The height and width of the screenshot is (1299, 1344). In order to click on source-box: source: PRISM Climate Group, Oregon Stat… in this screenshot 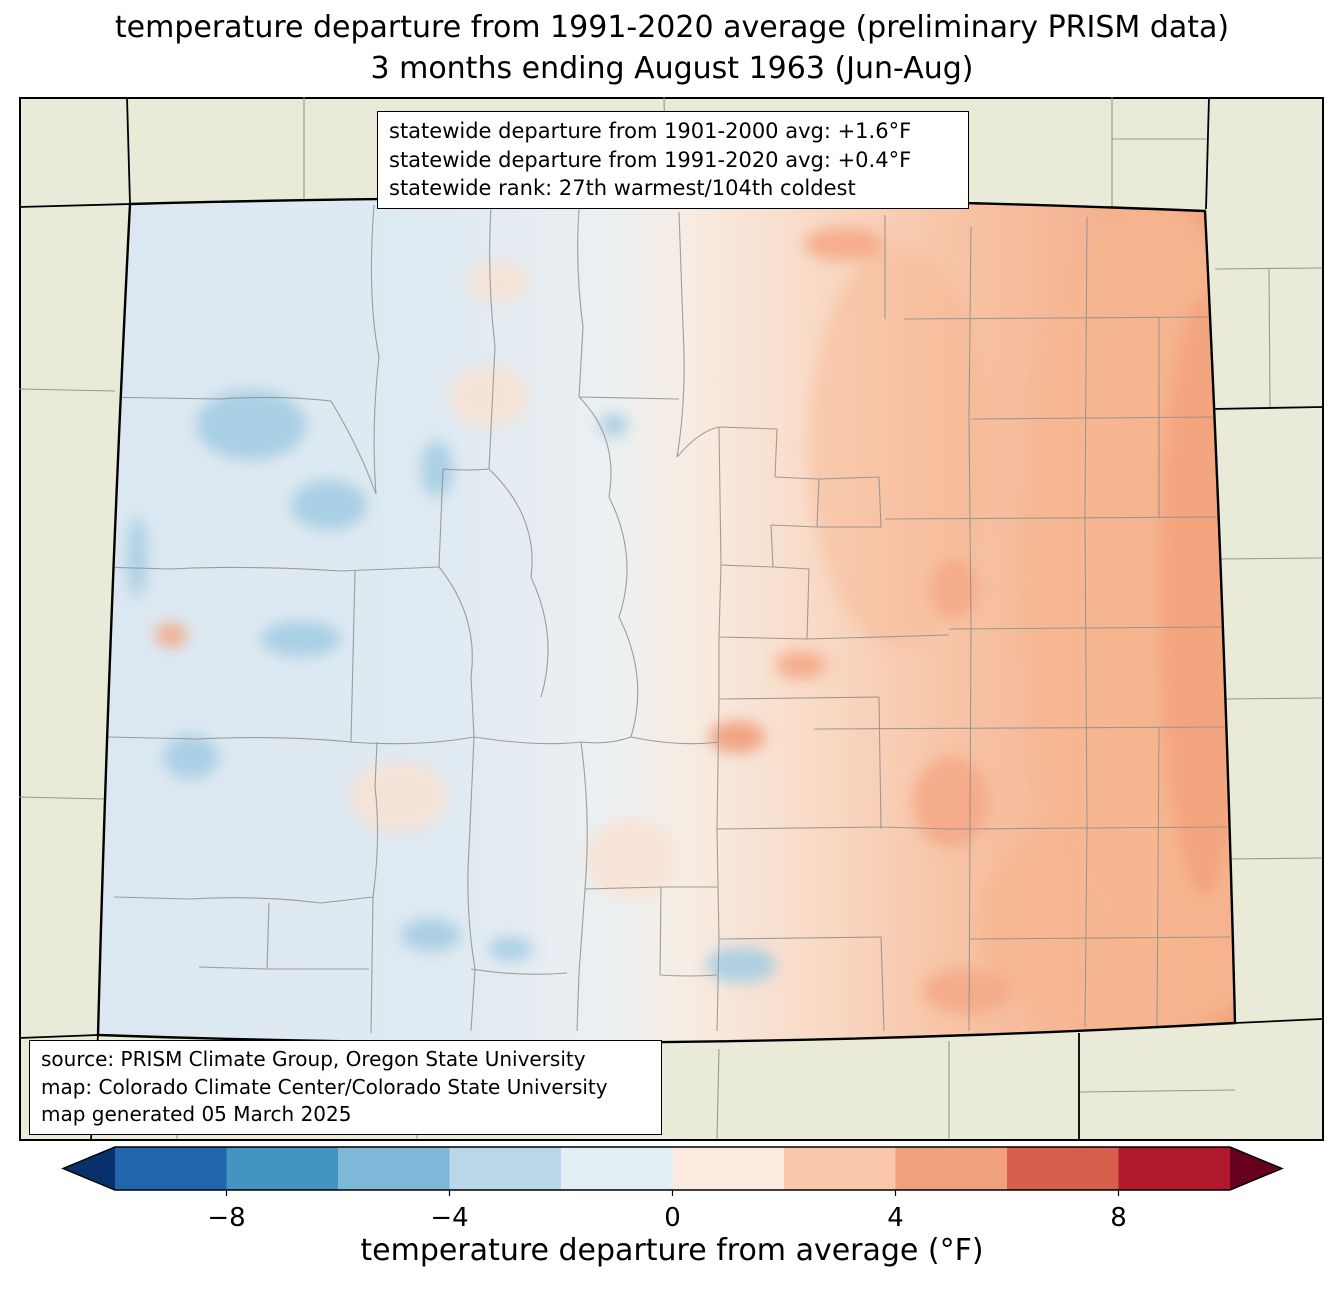, I will do `click(345, 1087)`.